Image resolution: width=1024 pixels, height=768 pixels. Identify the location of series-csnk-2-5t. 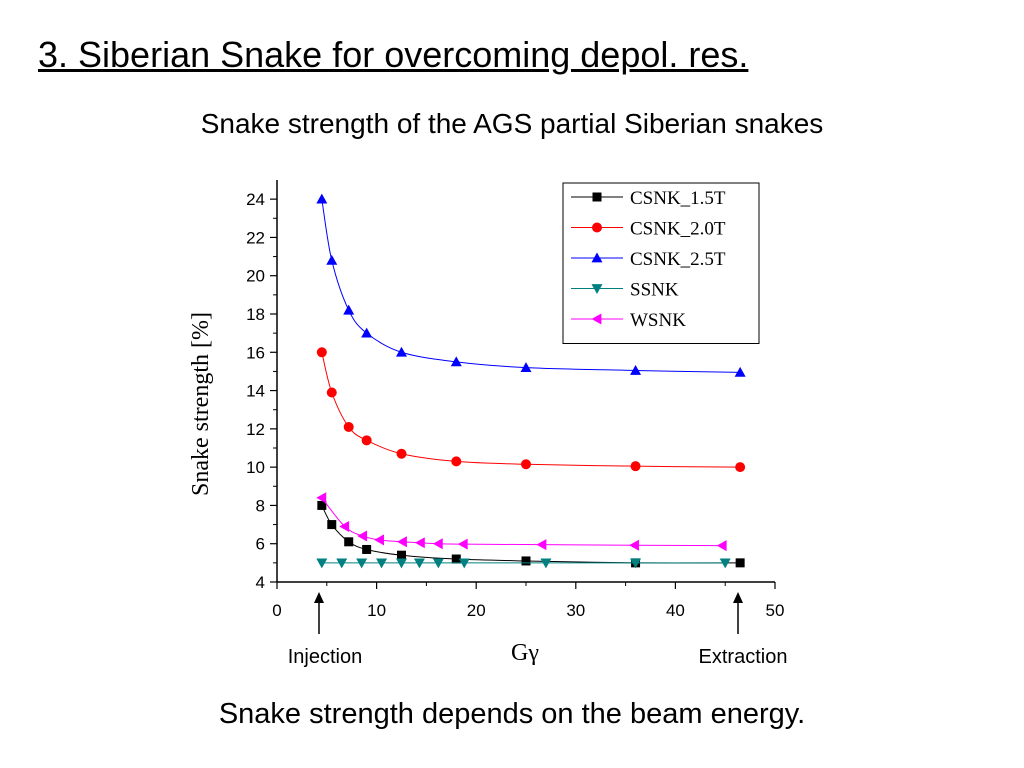
(531, 285).